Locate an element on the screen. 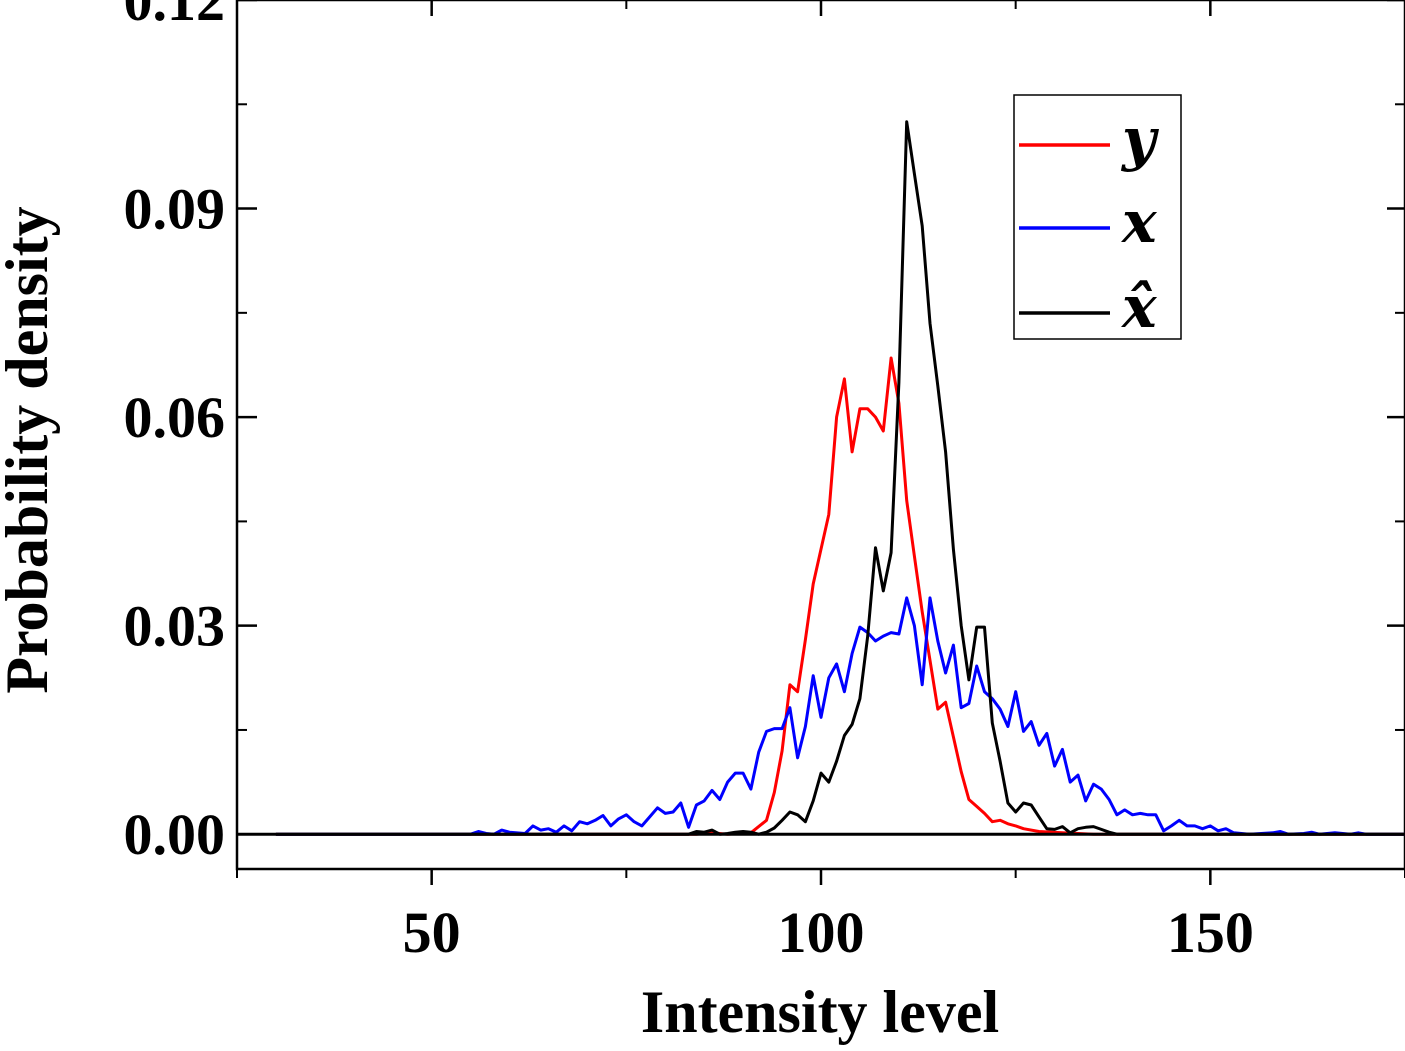 The width and height of the screenshot is (1405, 1051). legend-box is located at coordinates (1097, 217).